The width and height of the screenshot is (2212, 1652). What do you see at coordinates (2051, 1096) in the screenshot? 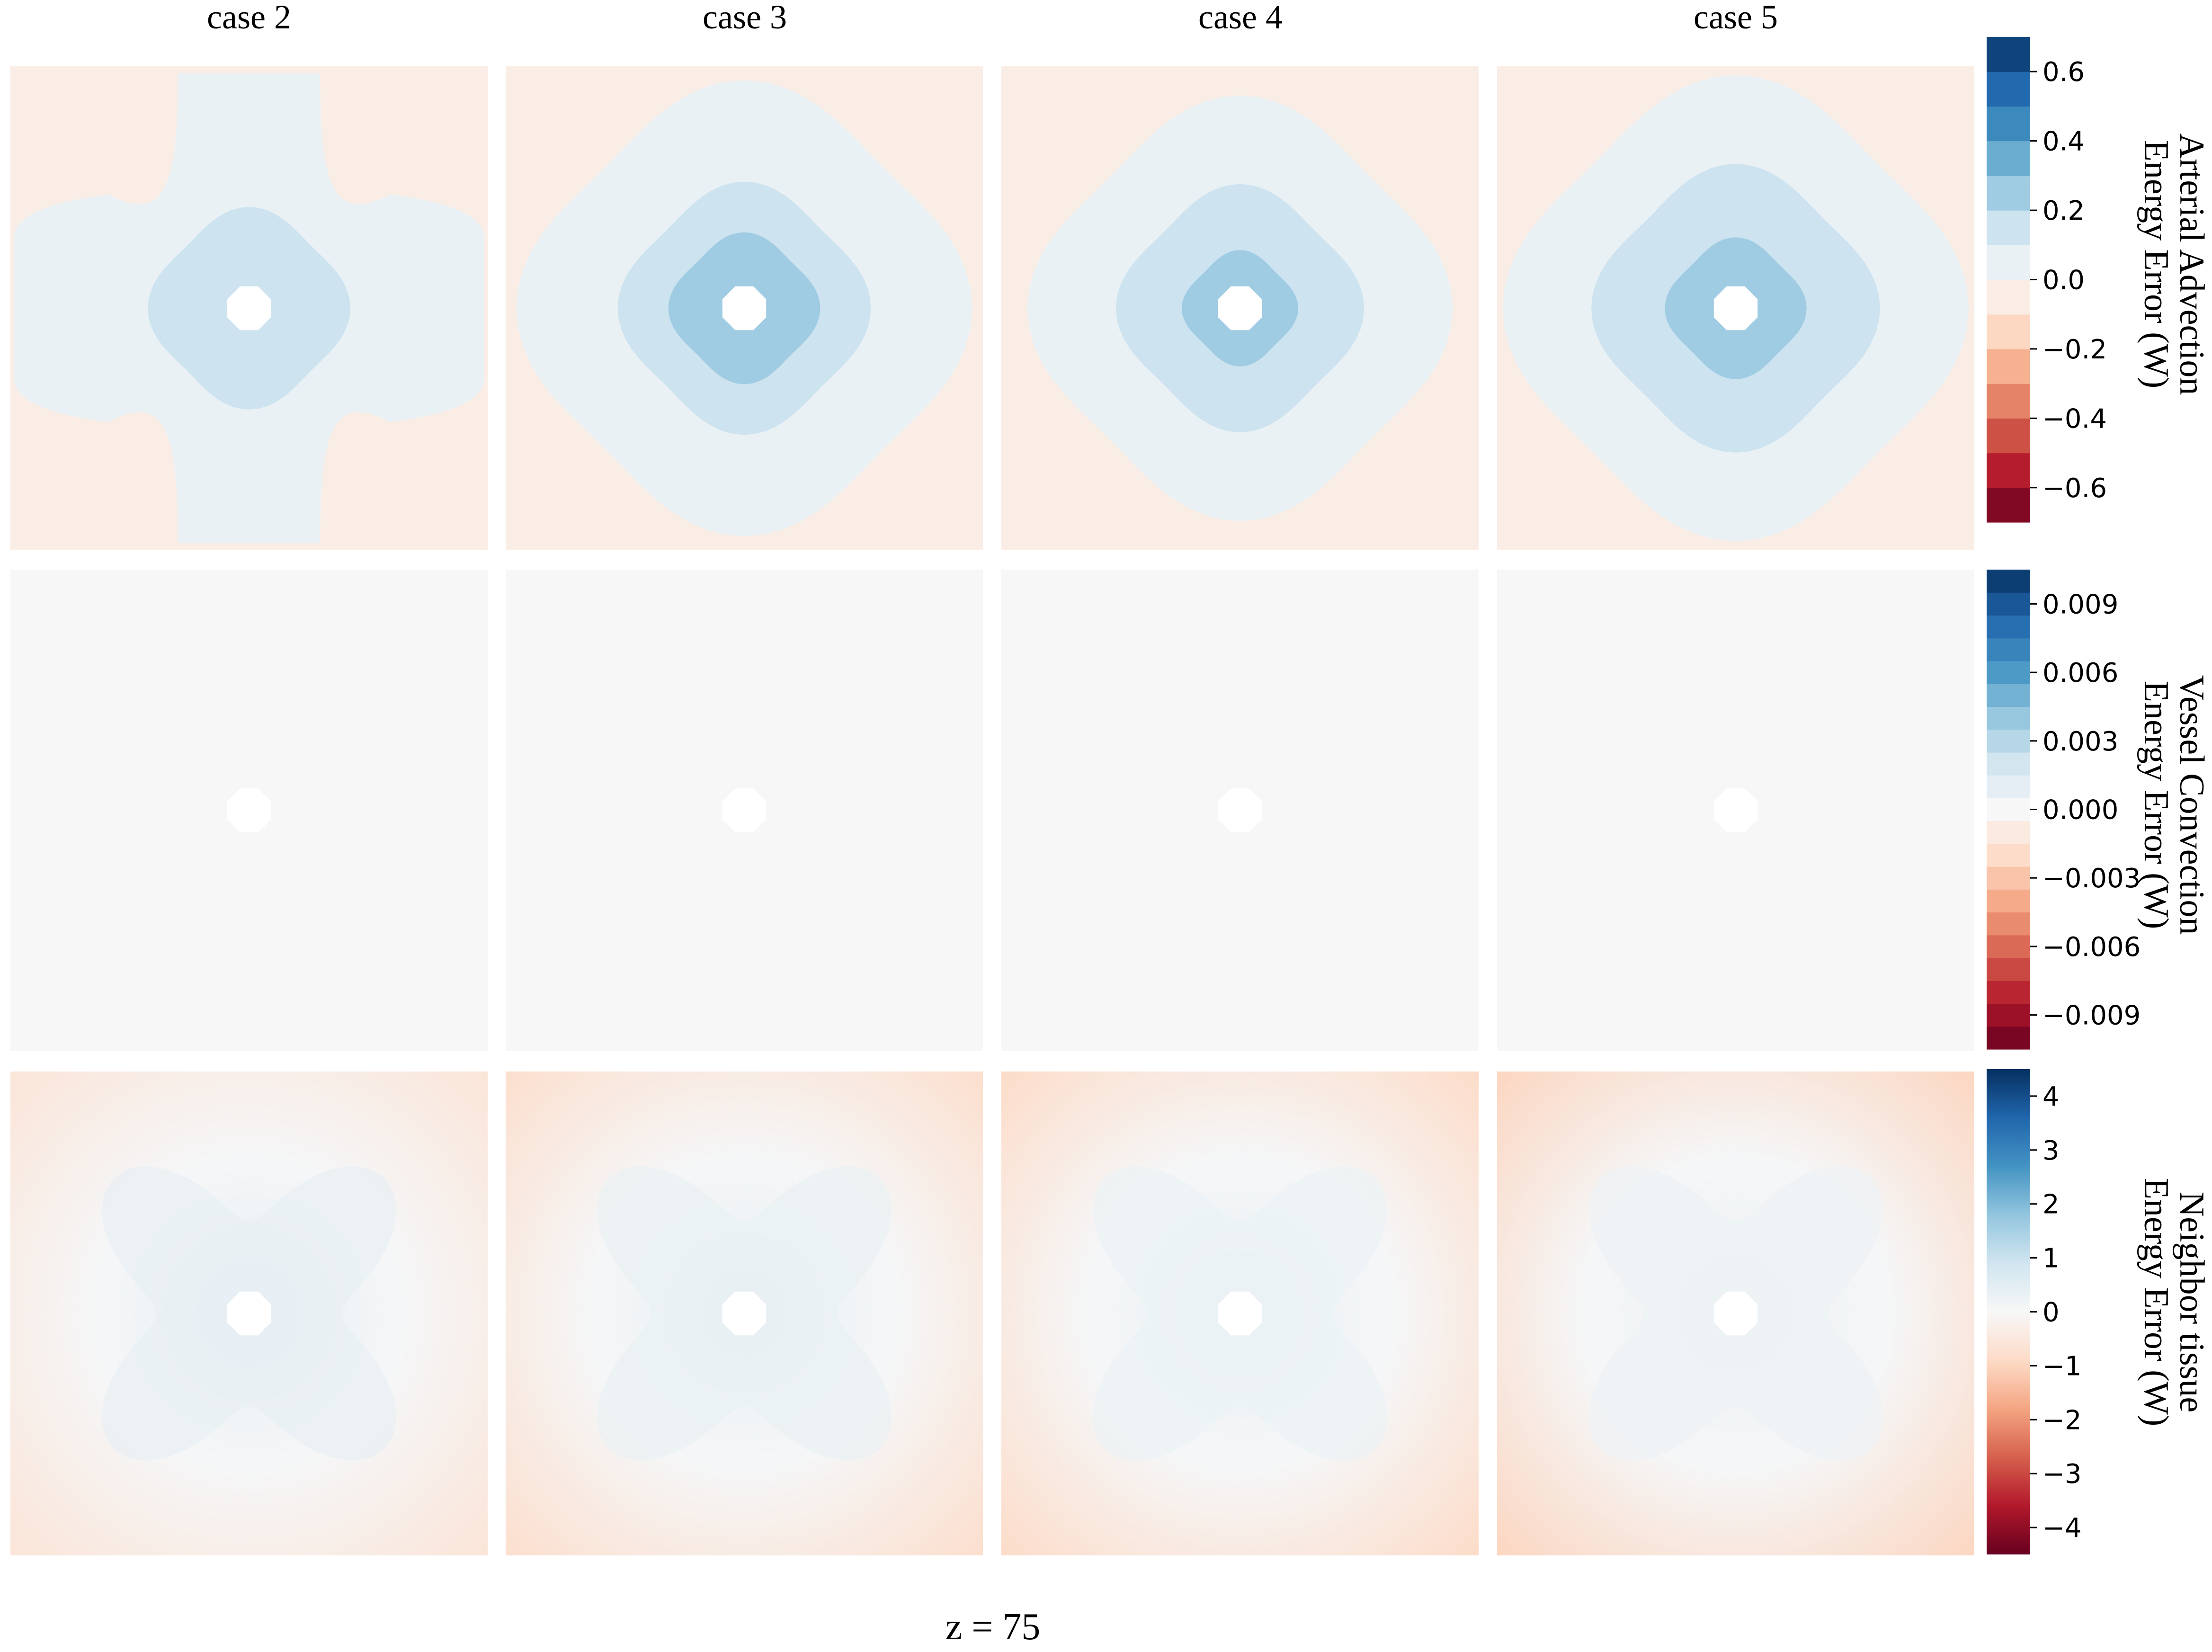
I see `colorbar-tick-label: 4` at bounding box center [2051, 1096].